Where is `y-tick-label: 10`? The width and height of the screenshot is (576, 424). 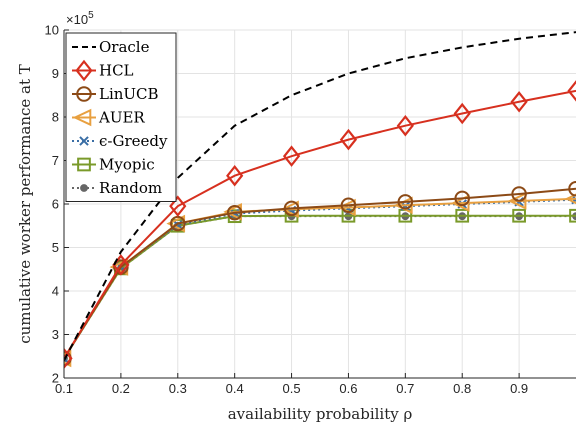
y-tick-label: 10 is located at coordinates (52, 30).